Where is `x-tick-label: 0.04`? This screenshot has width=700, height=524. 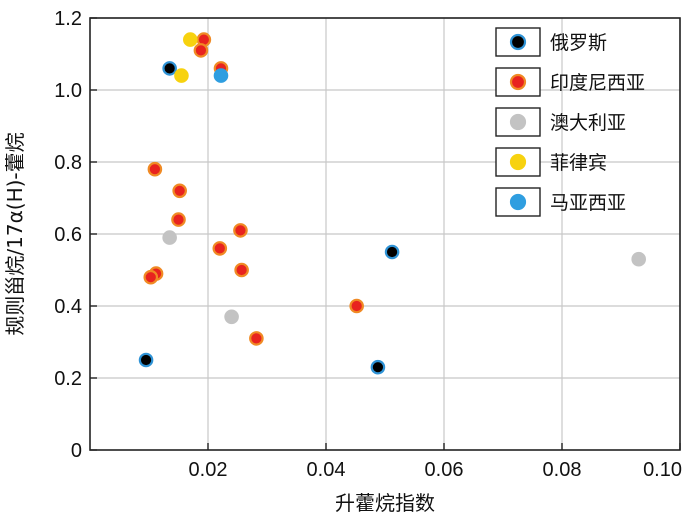
x-tick-label: 0.04 is located at coordinates (326, 470).